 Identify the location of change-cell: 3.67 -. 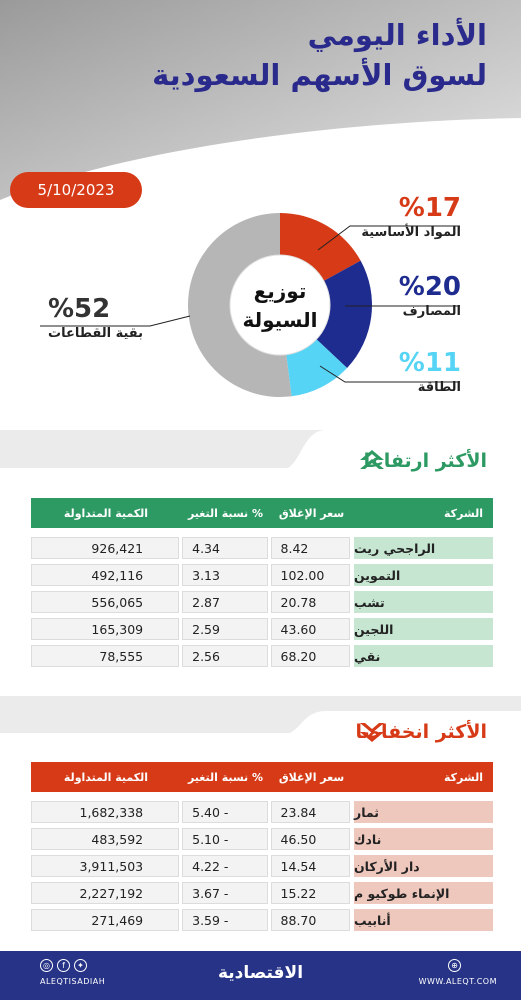
(225, 893).